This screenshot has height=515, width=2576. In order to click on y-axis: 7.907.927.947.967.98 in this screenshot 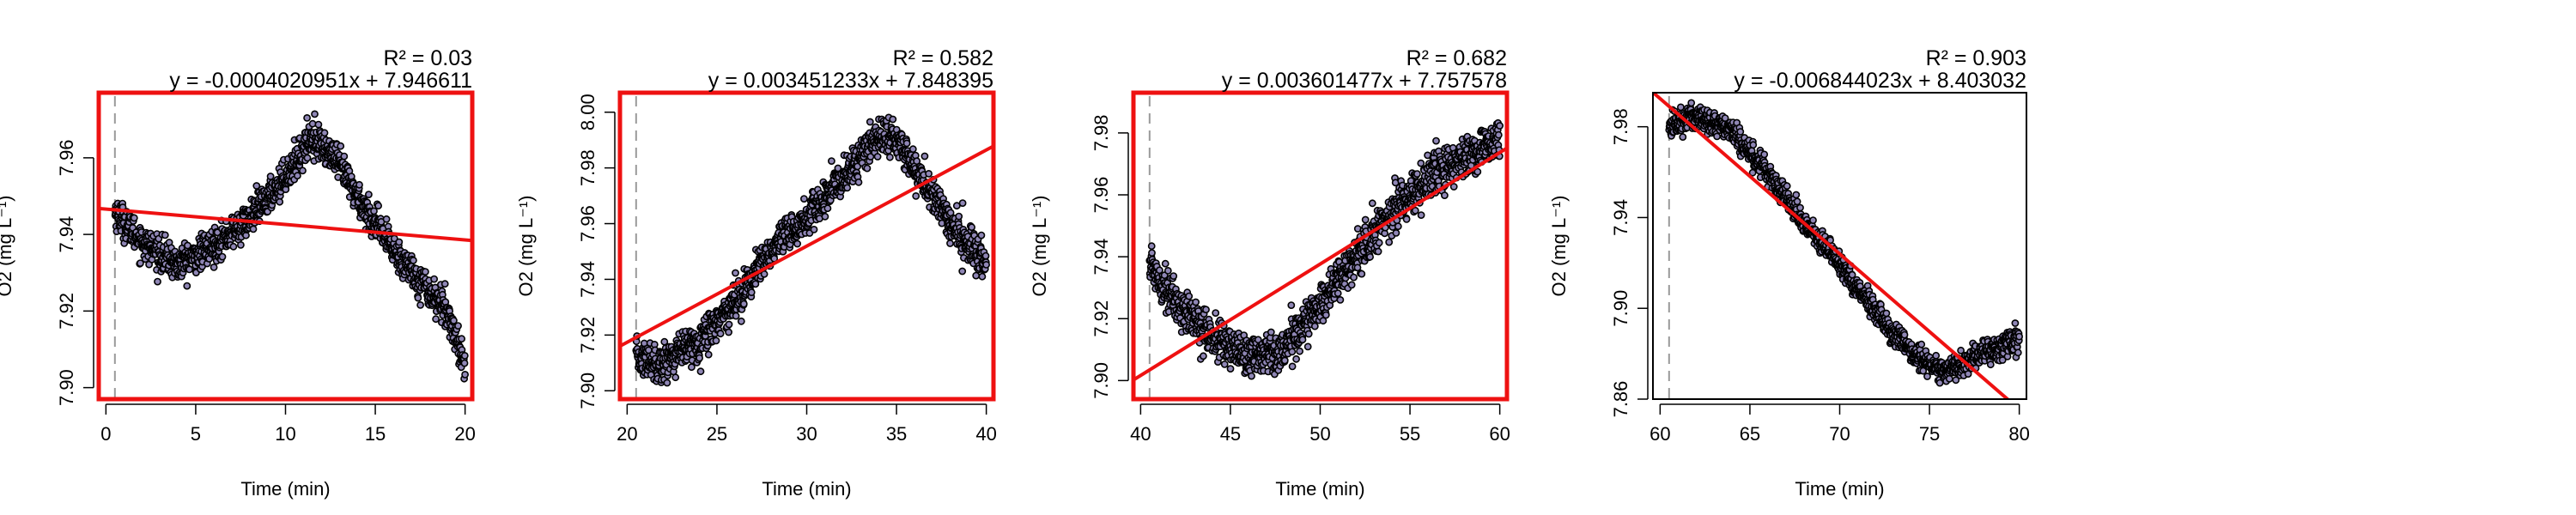, I will do `click(1110, 256)`.